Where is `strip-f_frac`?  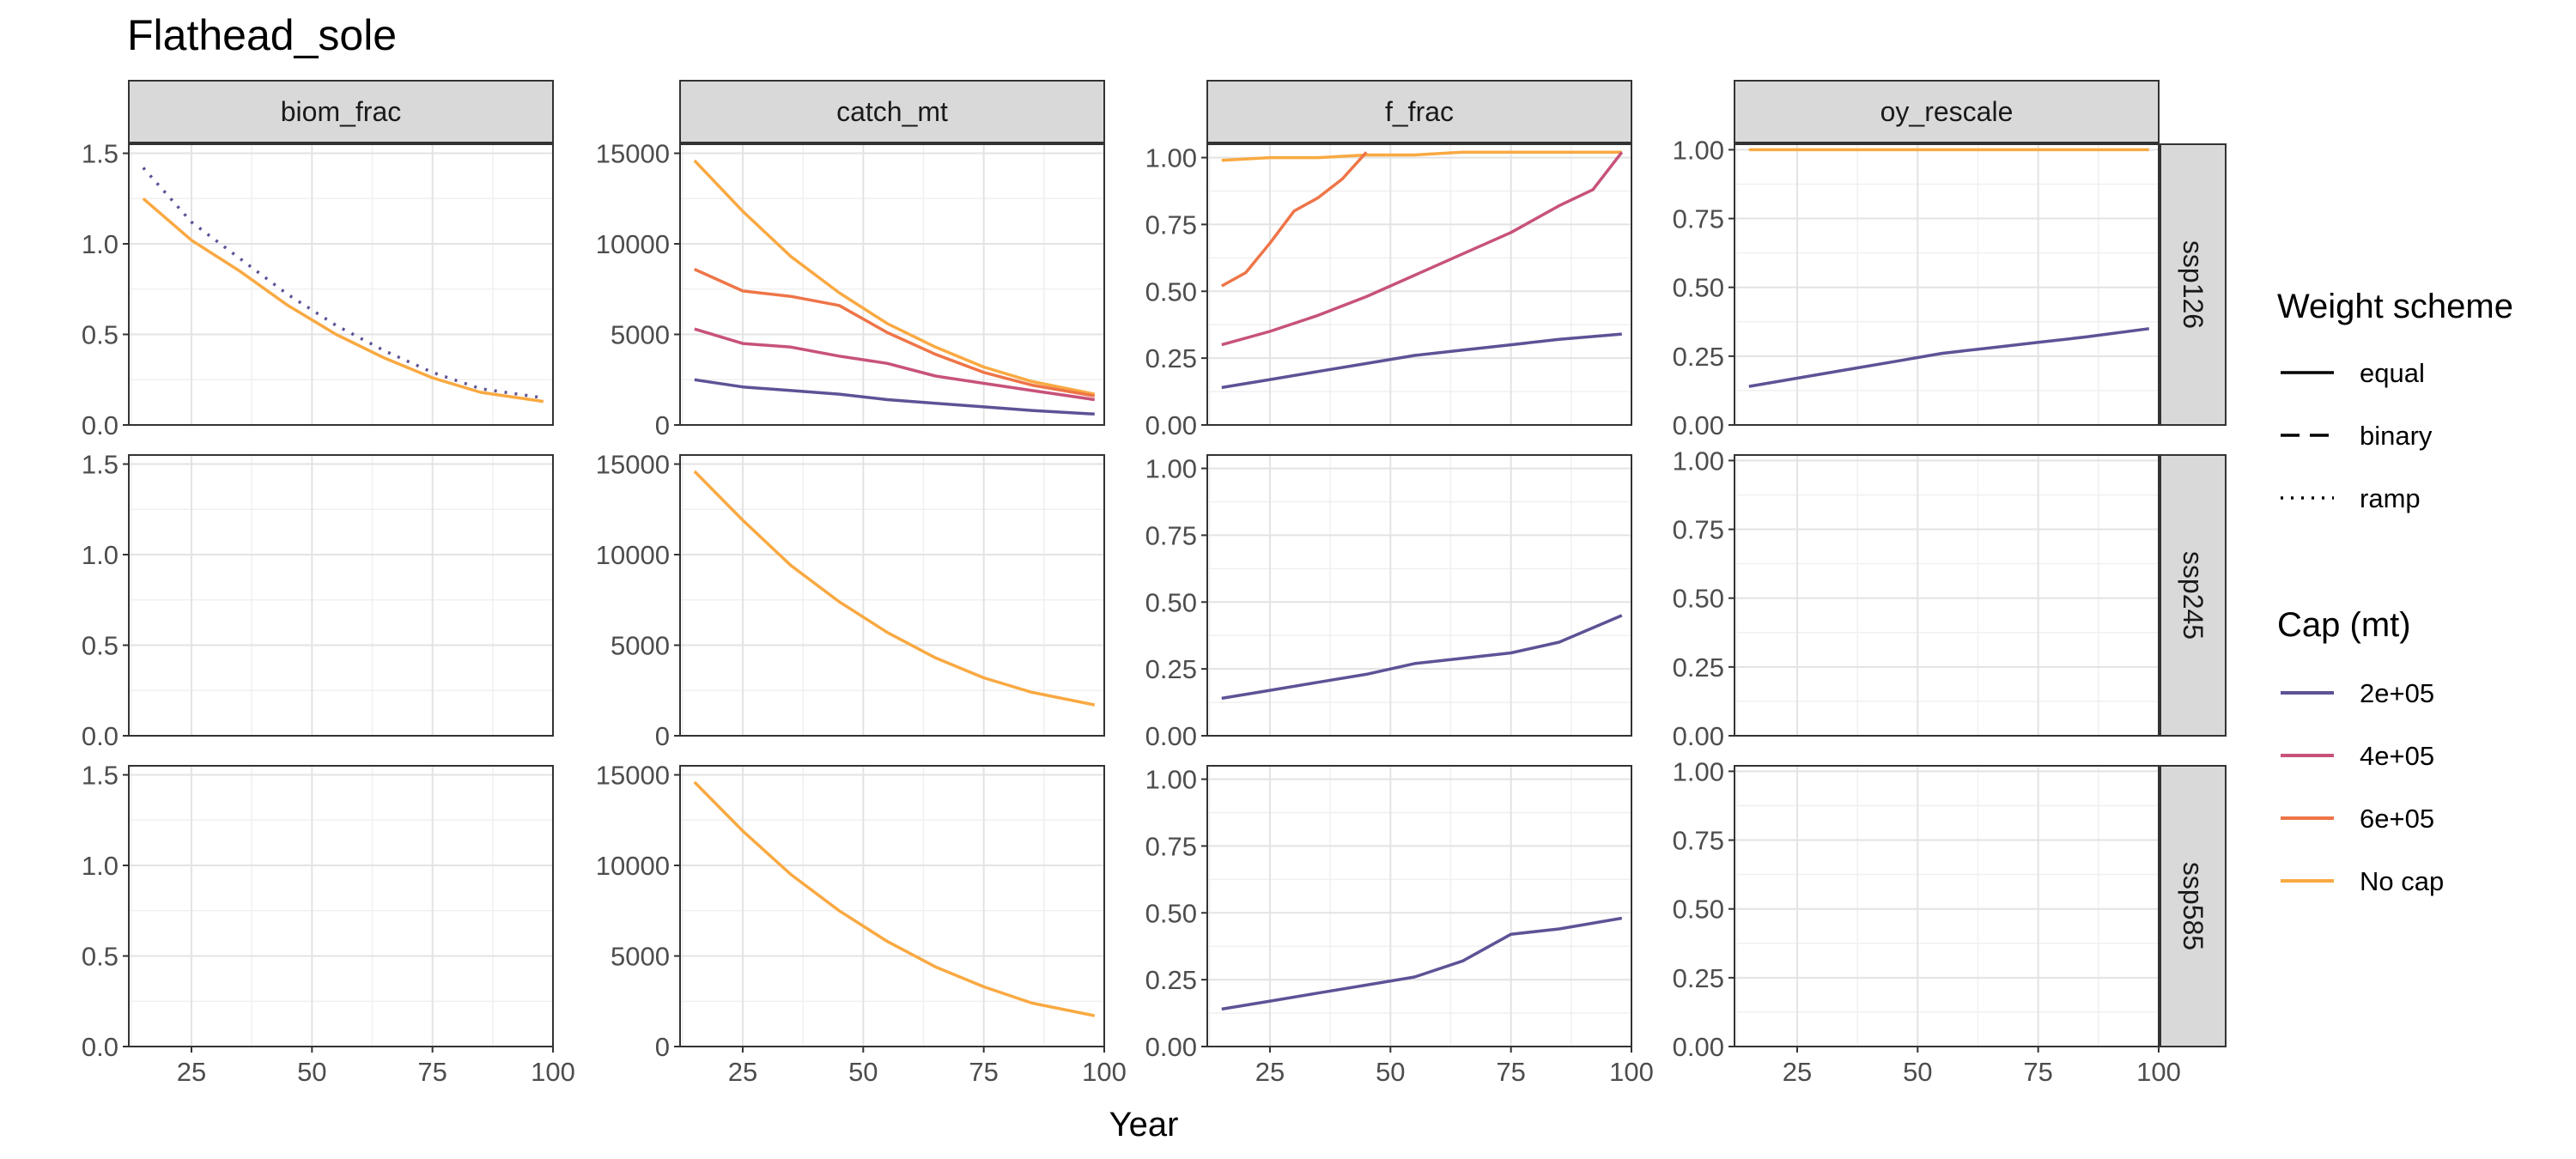
strip-f_frac is located at coordinates (1419, 112).